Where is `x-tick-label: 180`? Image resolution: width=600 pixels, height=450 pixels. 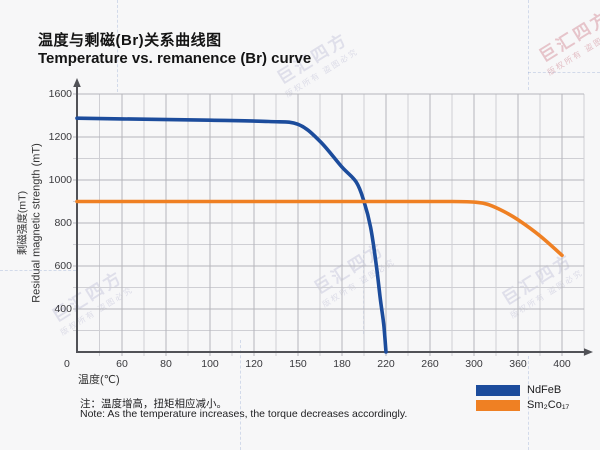 x-tick-label: 180 is located at coordinates (342, 364).